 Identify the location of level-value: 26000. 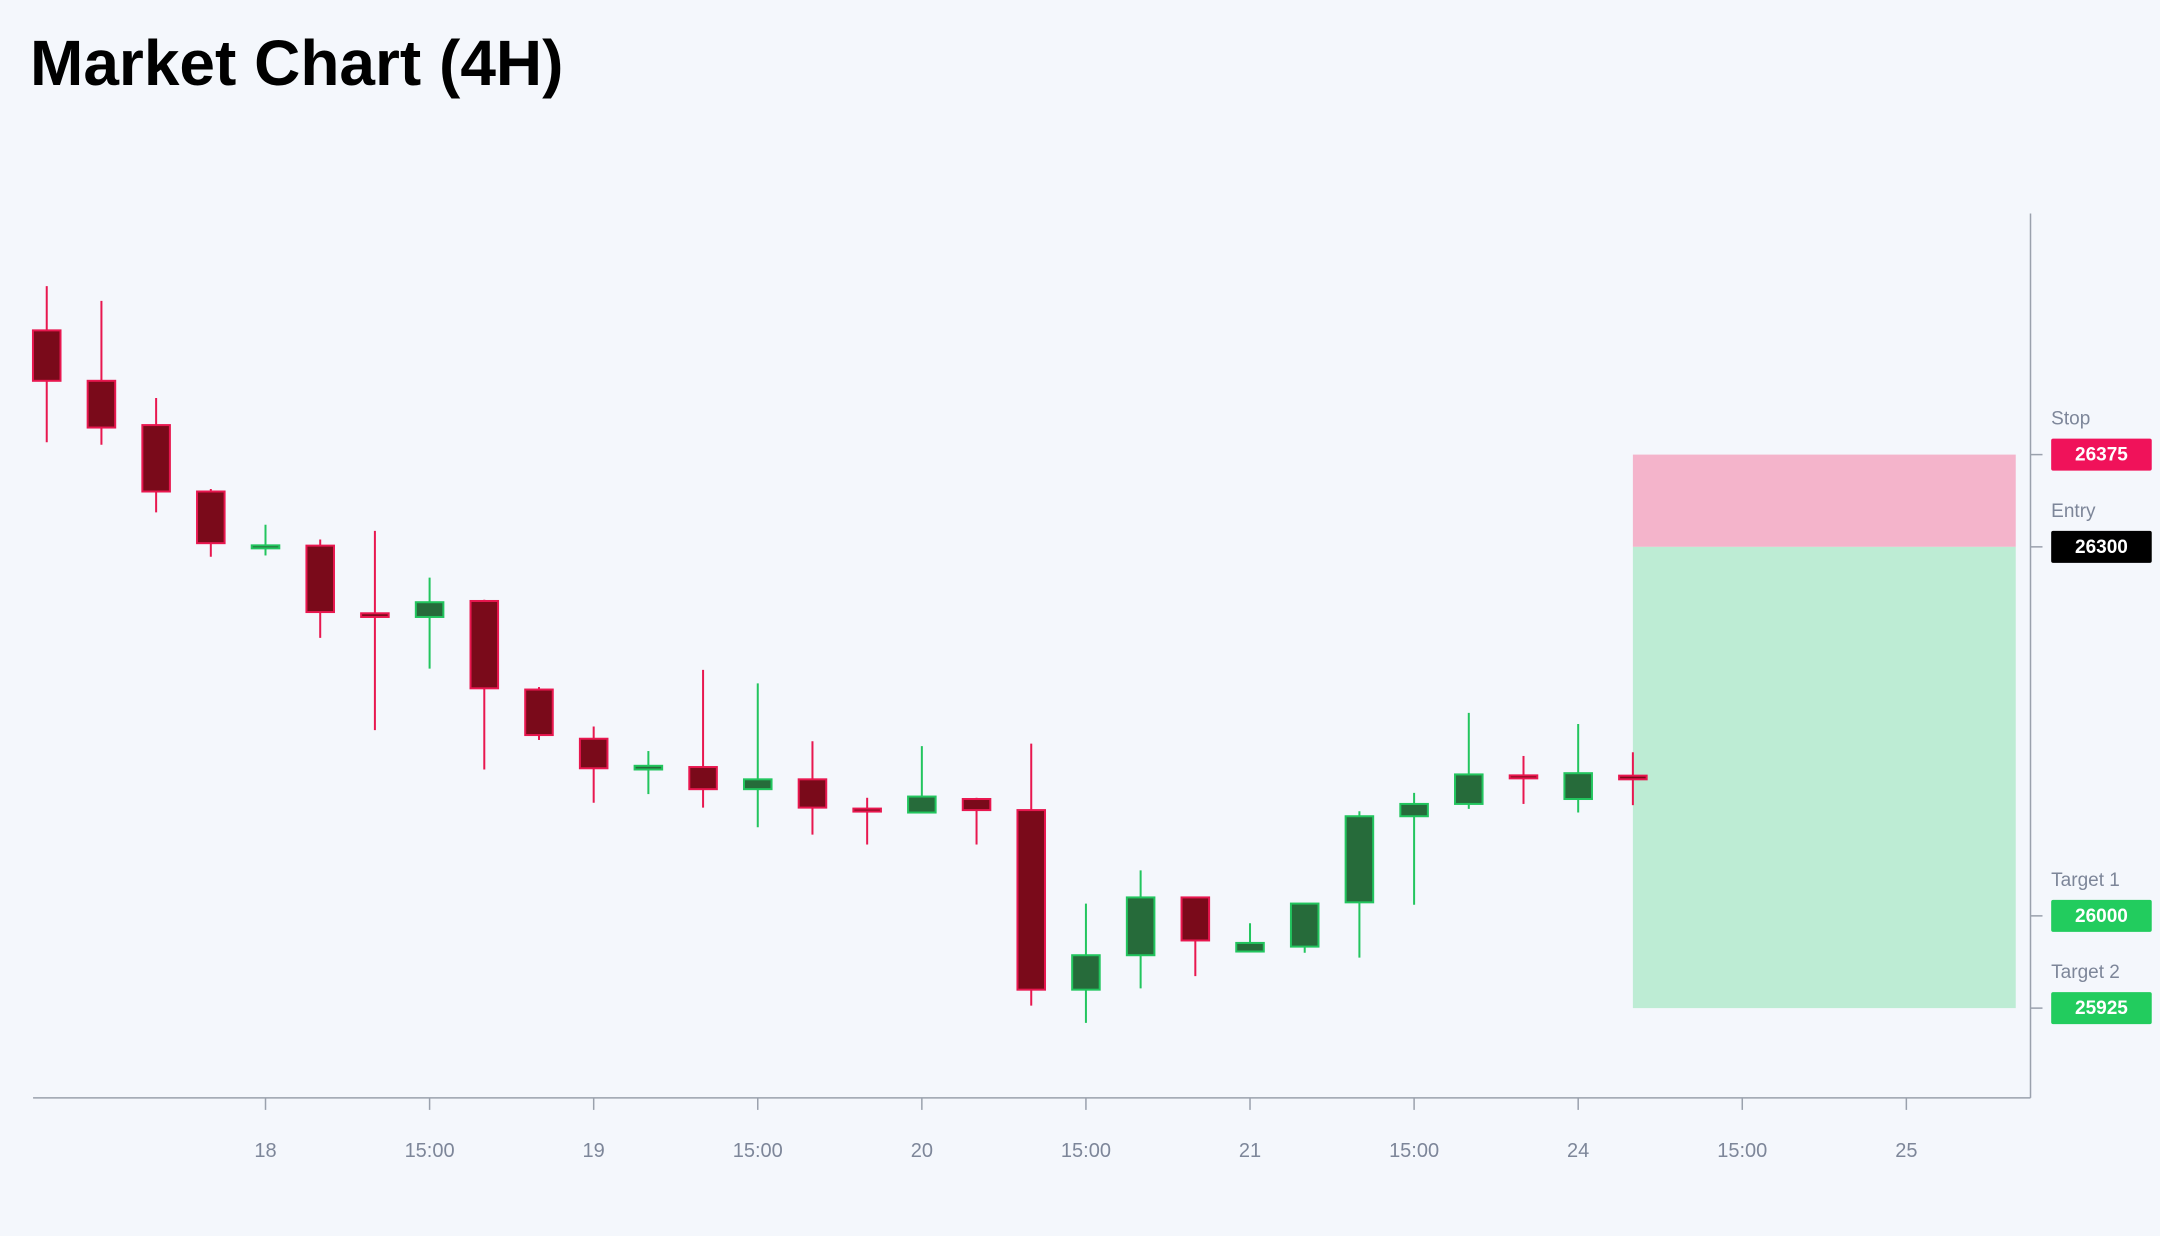
(2101, 916).